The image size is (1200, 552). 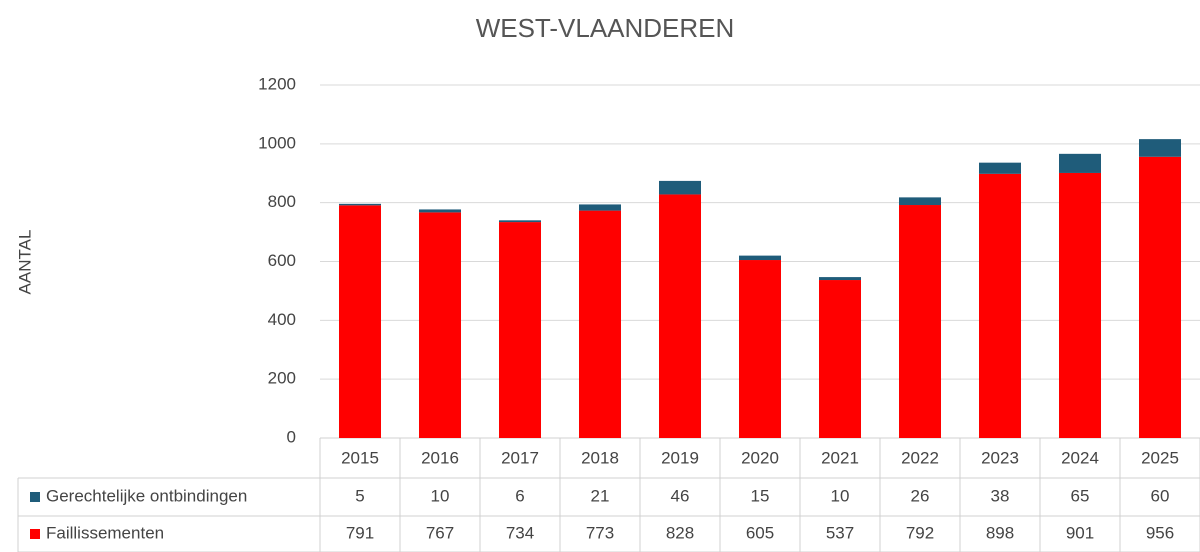 I want to click on x-tick-label: 2017, so click(x=520, y=457).